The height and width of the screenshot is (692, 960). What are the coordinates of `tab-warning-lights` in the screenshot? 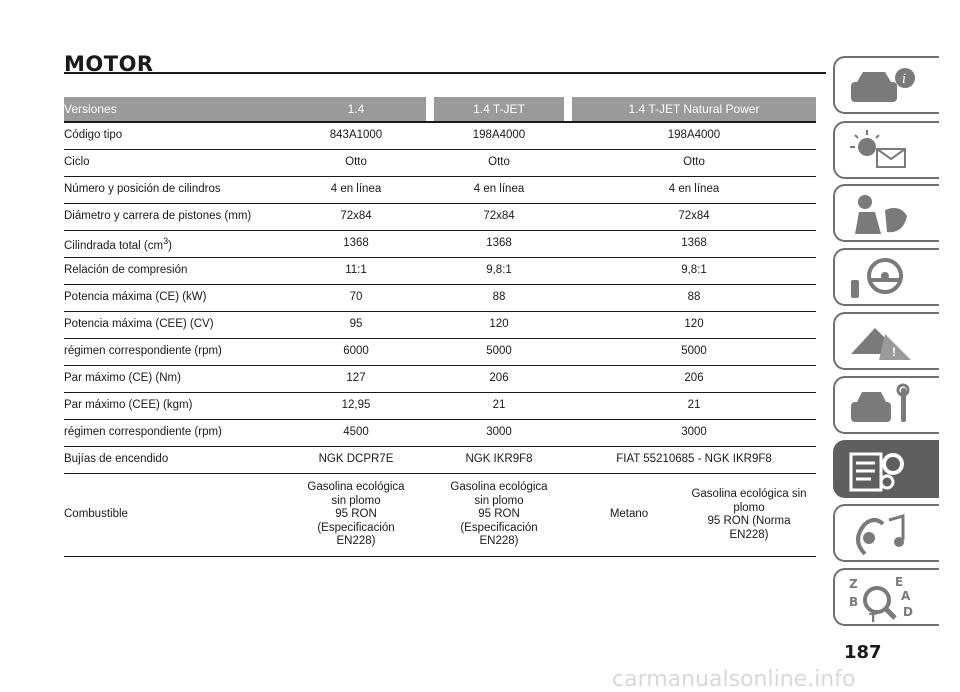 It's located at (886, 150).